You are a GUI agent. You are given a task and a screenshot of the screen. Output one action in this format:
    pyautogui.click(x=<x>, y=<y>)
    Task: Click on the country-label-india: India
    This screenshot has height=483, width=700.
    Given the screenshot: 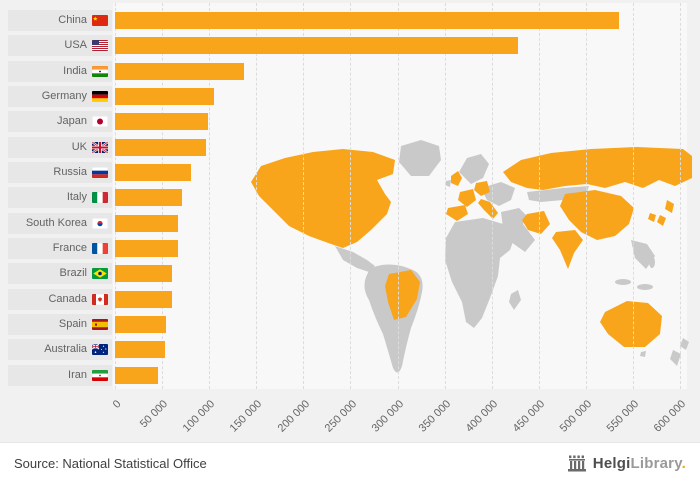 What is the action you would take?
    pyautogui.click(x=60, y=71)
    